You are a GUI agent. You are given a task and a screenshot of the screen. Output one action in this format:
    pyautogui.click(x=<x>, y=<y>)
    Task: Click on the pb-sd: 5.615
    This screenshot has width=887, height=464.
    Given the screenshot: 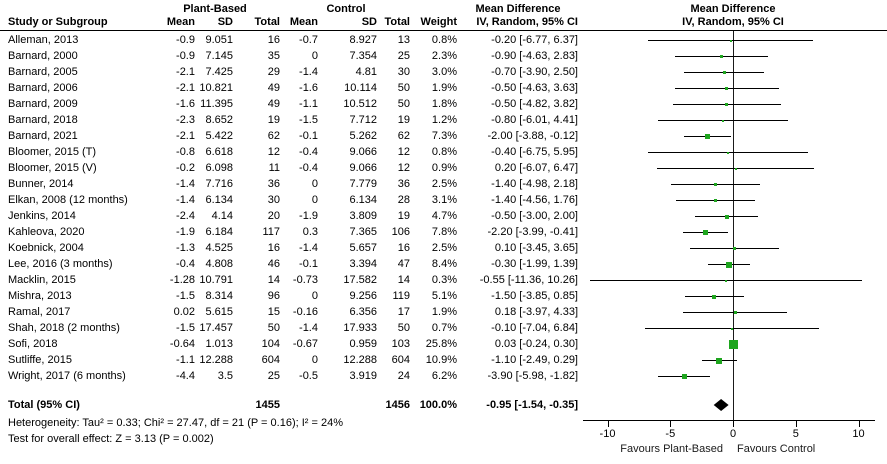 What is the action you would take?
    pyautogui.click(x=219, y=312)
    